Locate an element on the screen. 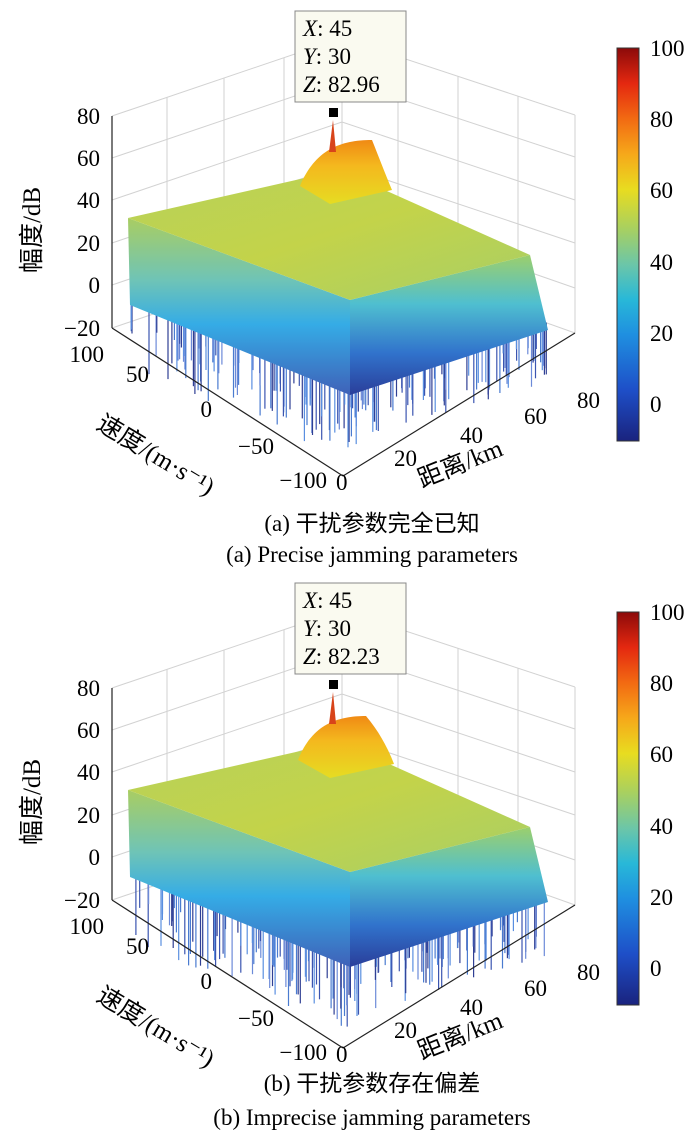 The image size is (700, 1145). svg-text: Z: 82.96 is located at coordinates (341, 84).